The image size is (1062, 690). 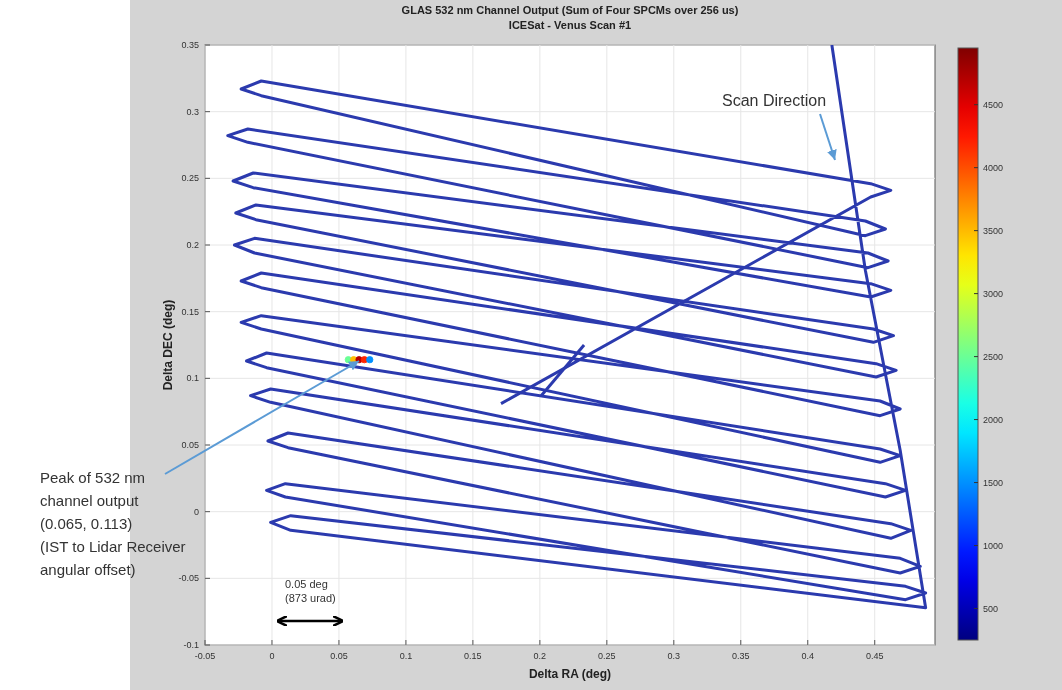 I want to click on y-tick-label: 0, so click(x=196, y=511).